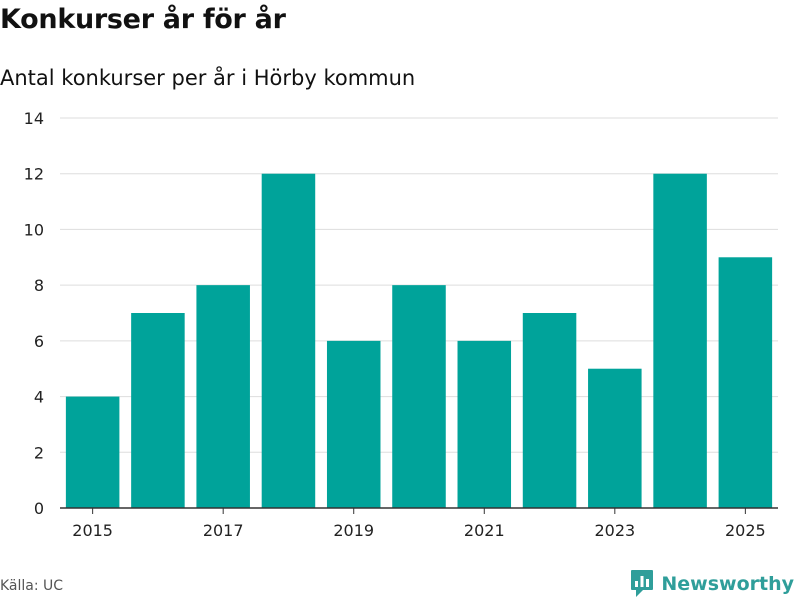 This screenshot has width=800, height=600. What do you see at coordinates (223, 396) in the screenshot?
I see `bar-2017` at bounding box center [223, 396].